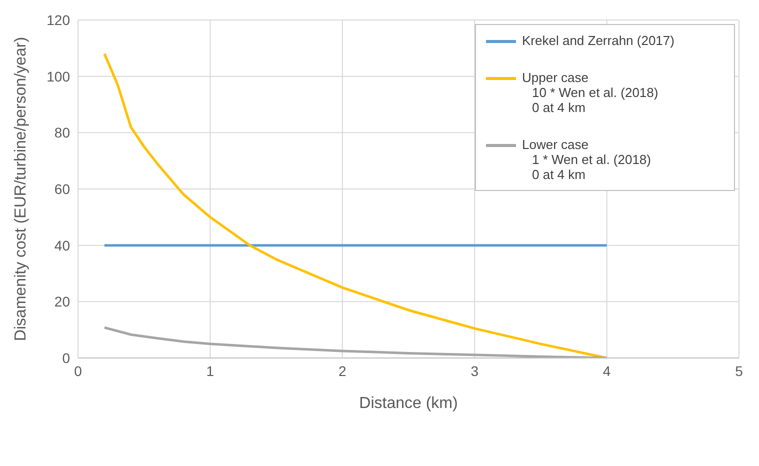 Image resolution: width=759 pixels, height=466 pixels. I want to click on legend-label: Lower case 1 * Wen et al. (2018) 0 at 4 km, so click(586, 159).